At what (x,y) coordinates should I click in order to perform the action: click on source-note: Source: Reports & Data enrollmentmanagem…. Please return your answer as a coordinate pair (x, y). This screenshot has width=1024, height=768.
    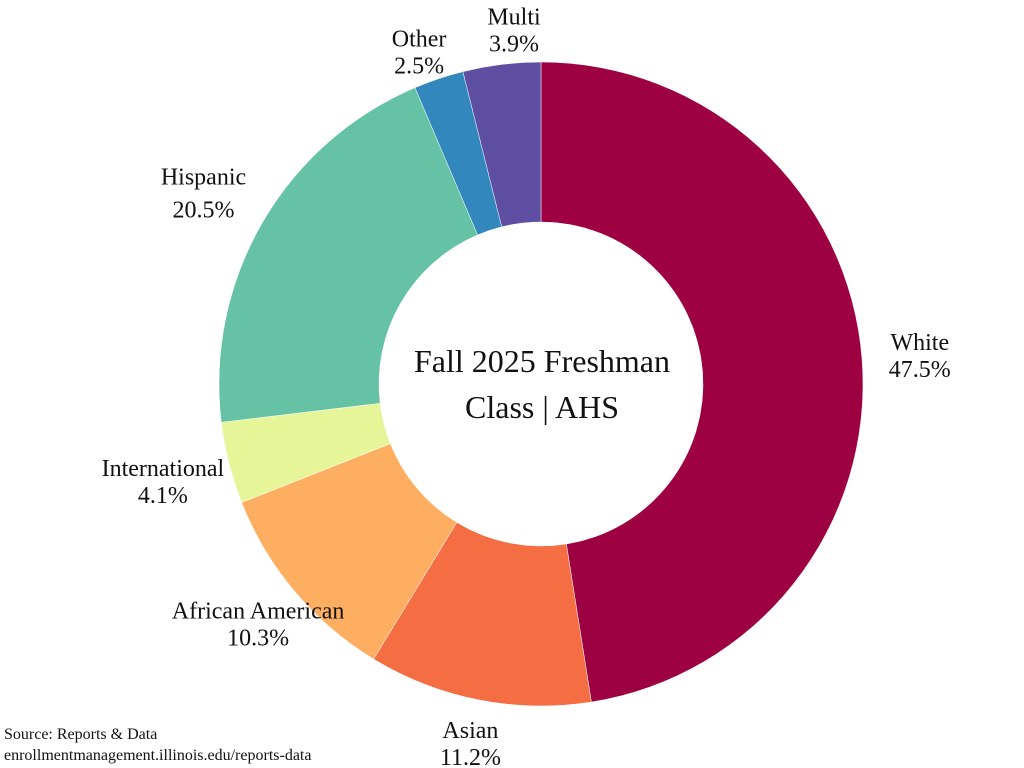
    Looking at the image, I should click on (157, 745).